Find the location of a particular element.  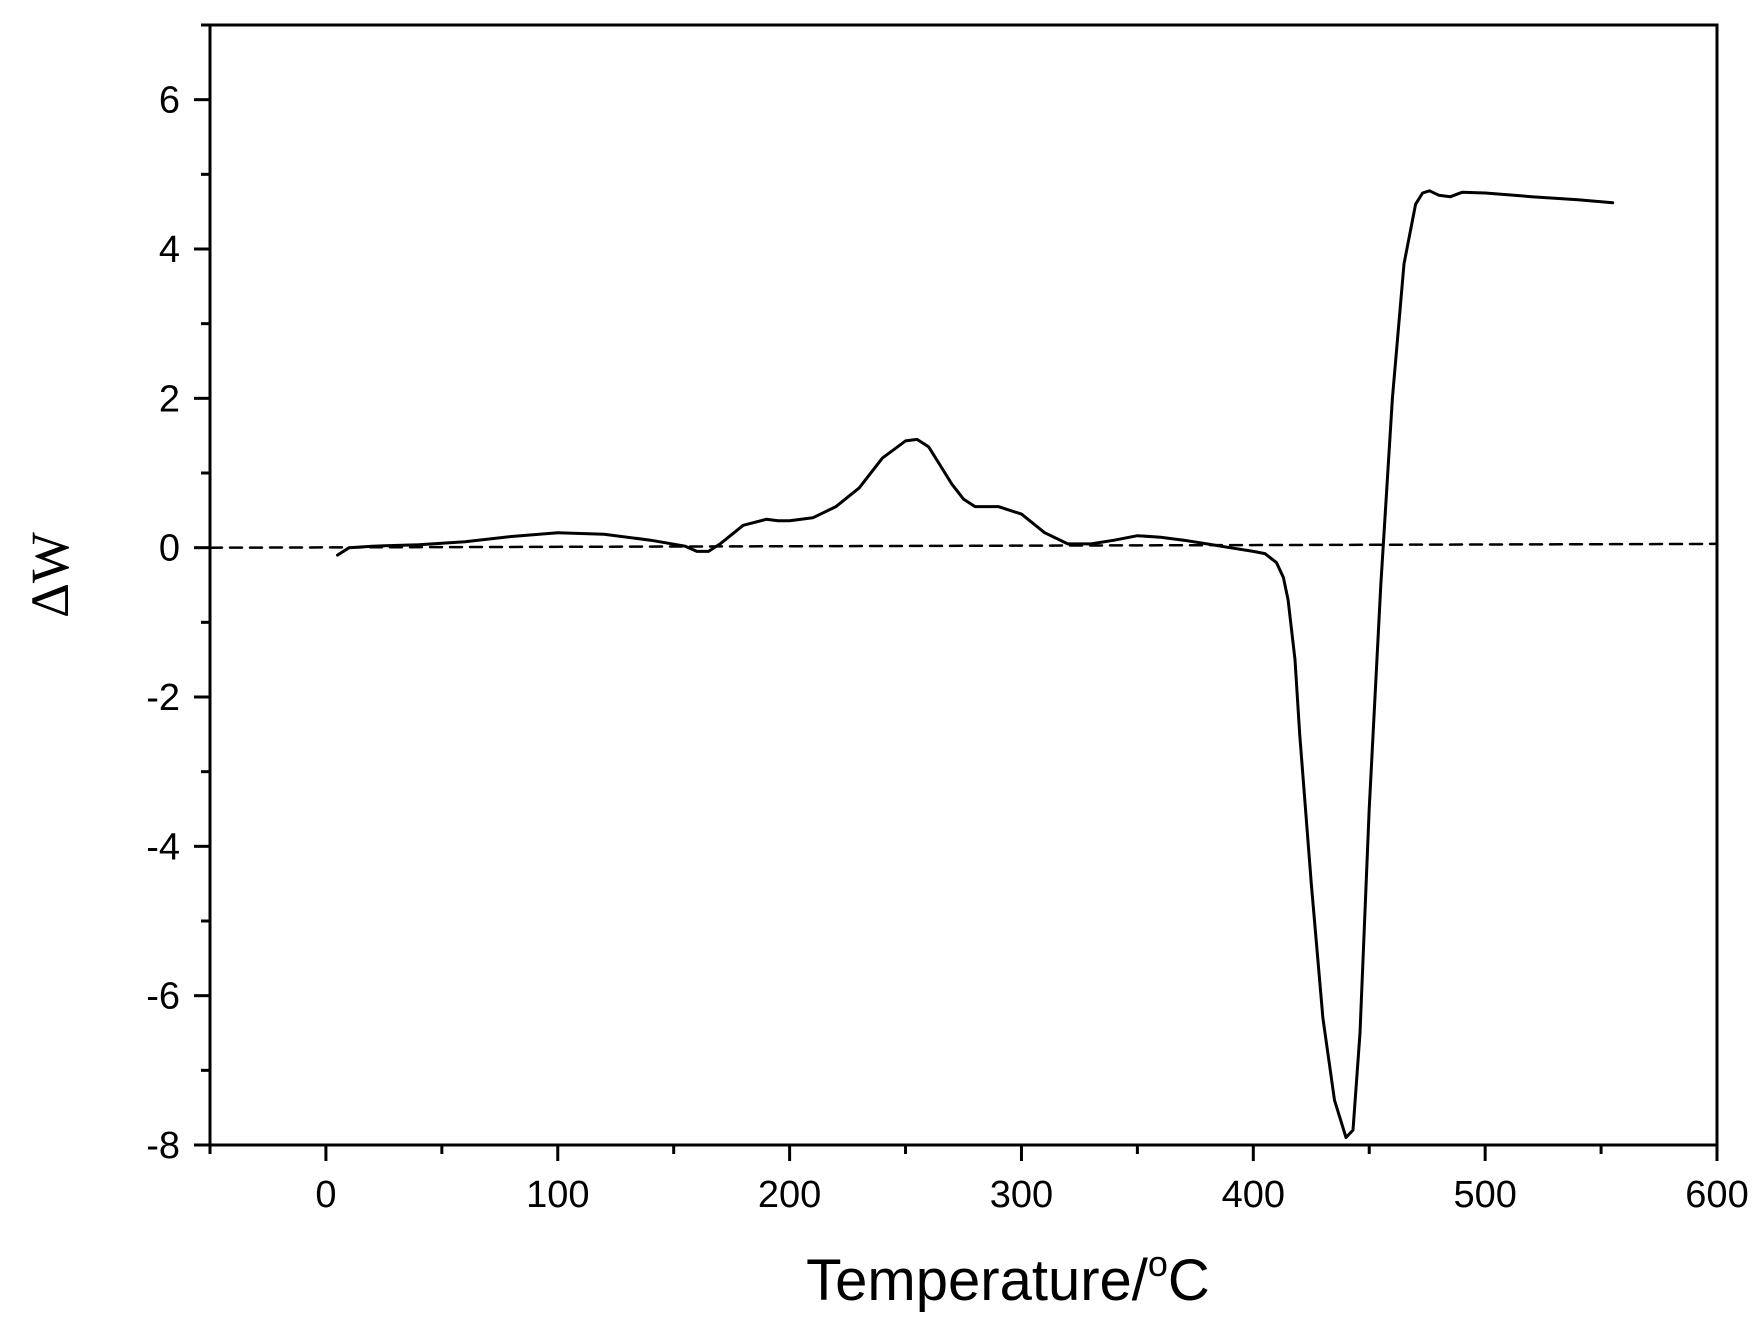

y-tick-label: -8 is located at coordinates (163, 1146).